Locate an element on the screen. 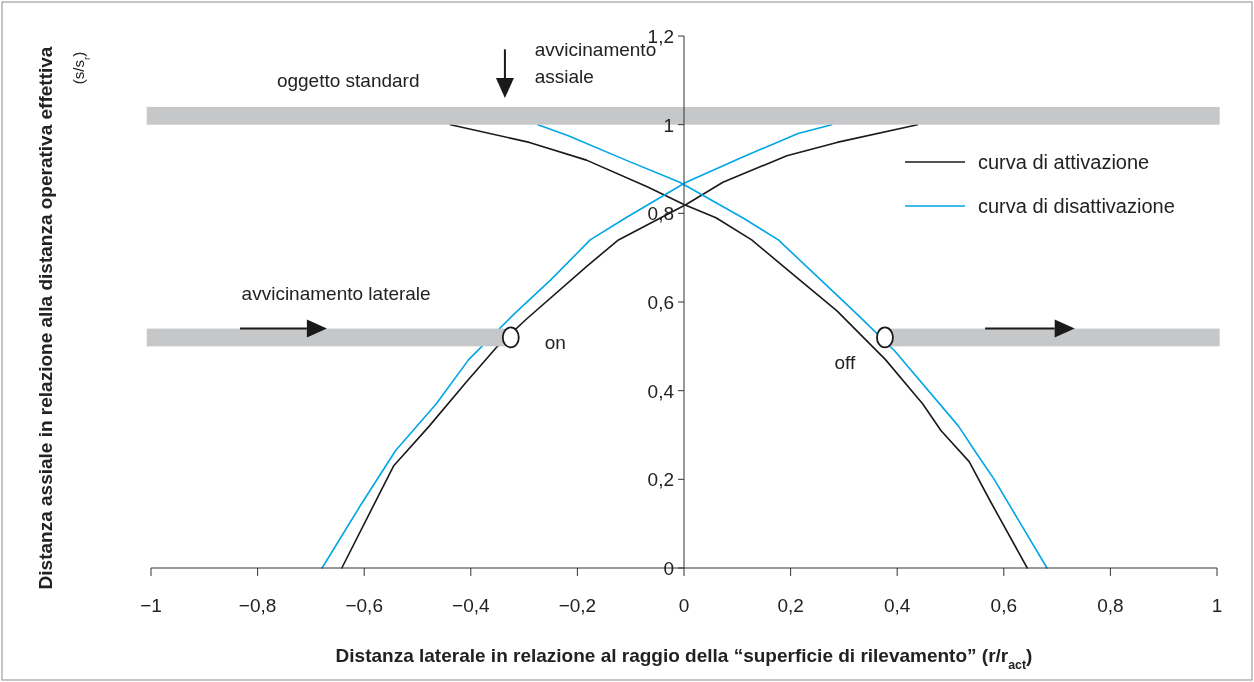  x-tick-label: −1 is located at coordinates (151, 605).